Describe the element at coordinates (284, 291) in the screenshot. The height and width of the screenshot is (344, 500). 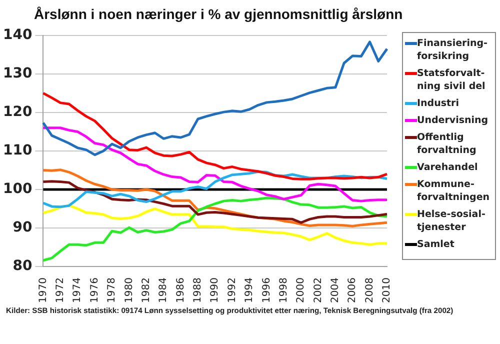
I see `x-tick-label: 1998` at that location.